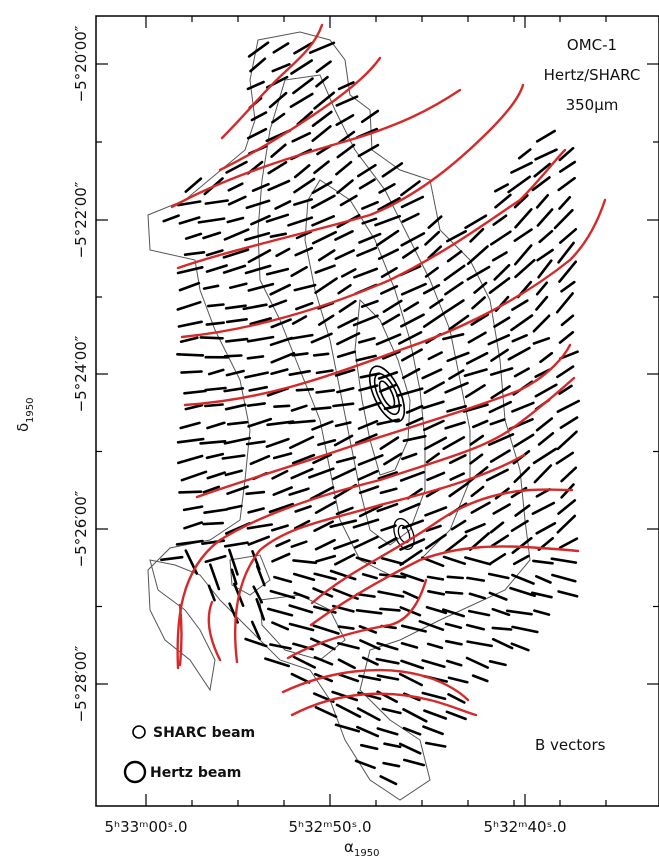 The height and width of the screenshot is (856, 659). What do you see at coordinates (349, 847) in the screenshot?
I see `x-axis-label-main: α` at bounding box center [349, 847].